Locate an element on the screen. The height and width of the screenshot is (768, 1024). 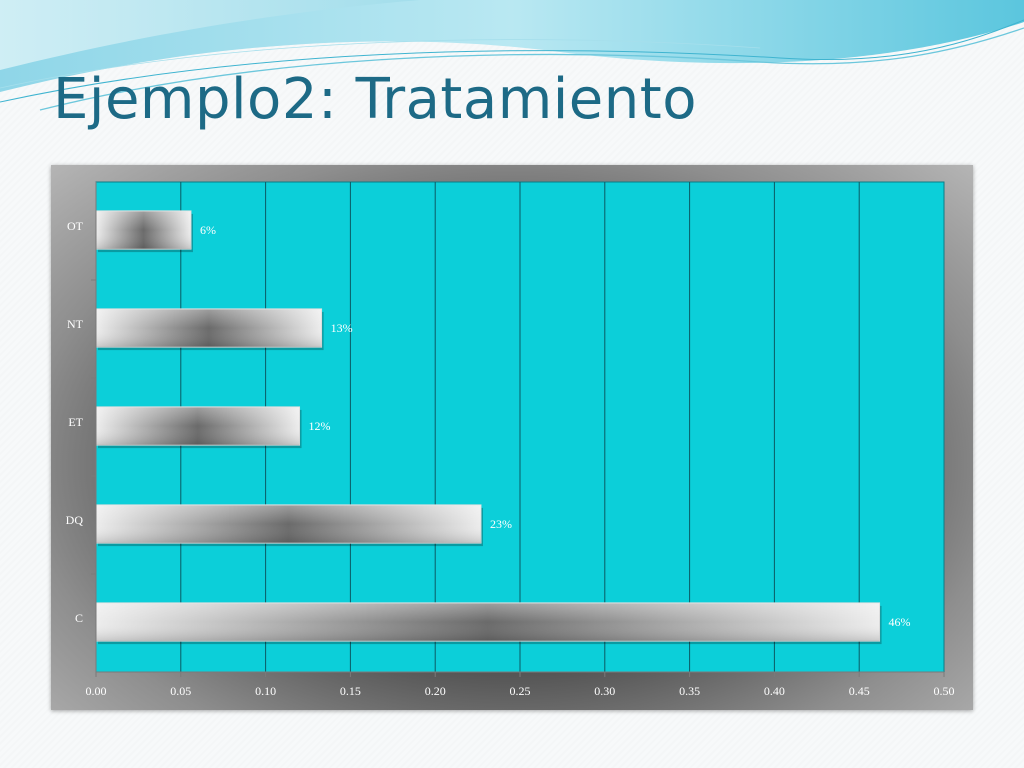
x-tick-label: 0.25 is located at coordinates (520, 691).